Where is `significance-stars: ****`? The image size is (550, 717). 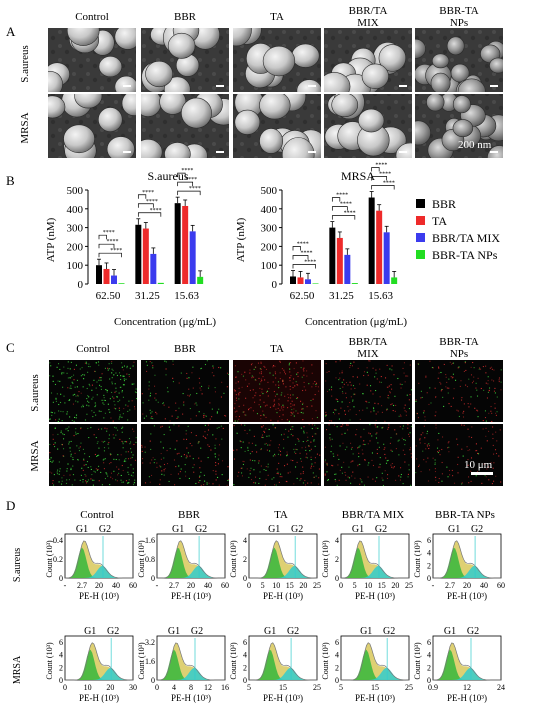
significance-stars: **** is located at coordinates (113, 242).